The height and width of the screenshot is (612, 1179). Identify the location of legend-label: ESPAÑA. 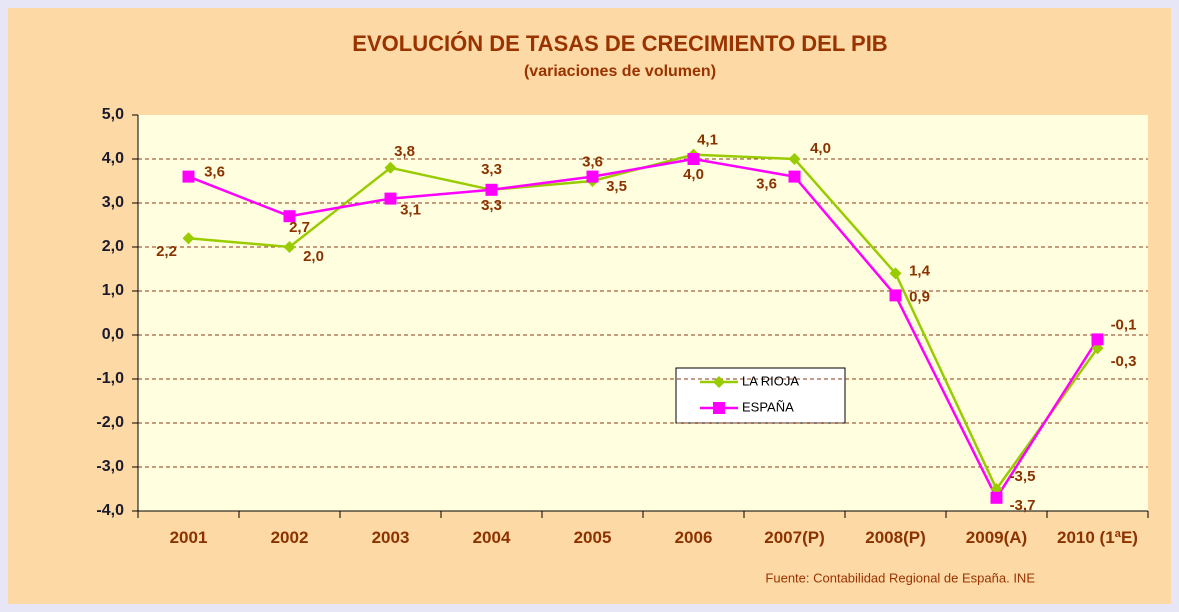
(768, 406).